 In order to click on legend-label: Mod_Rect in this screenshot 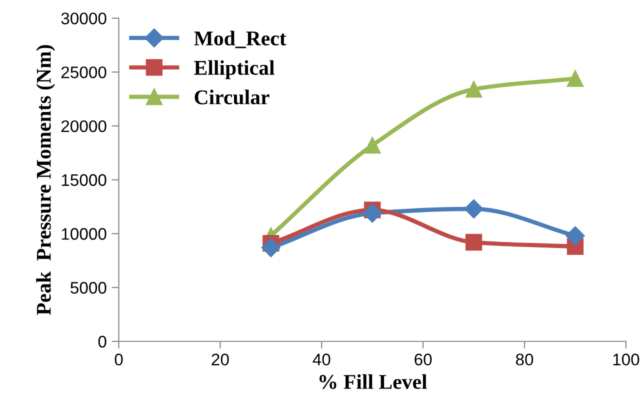, I will do `click(240, 39)`.